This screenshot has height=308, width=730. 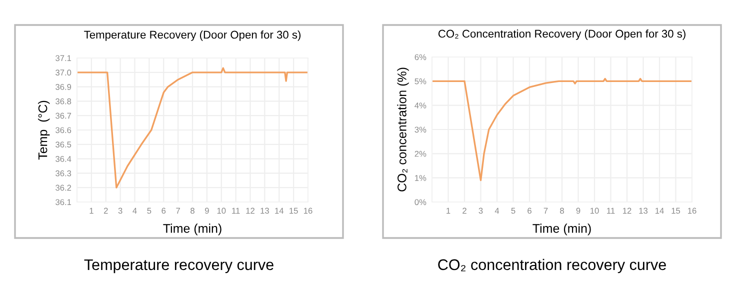 What do you see at coordinates (64, 187) in the screenshot?
I see `y-tick-label: 36.2` at bounding box center [64, 187].